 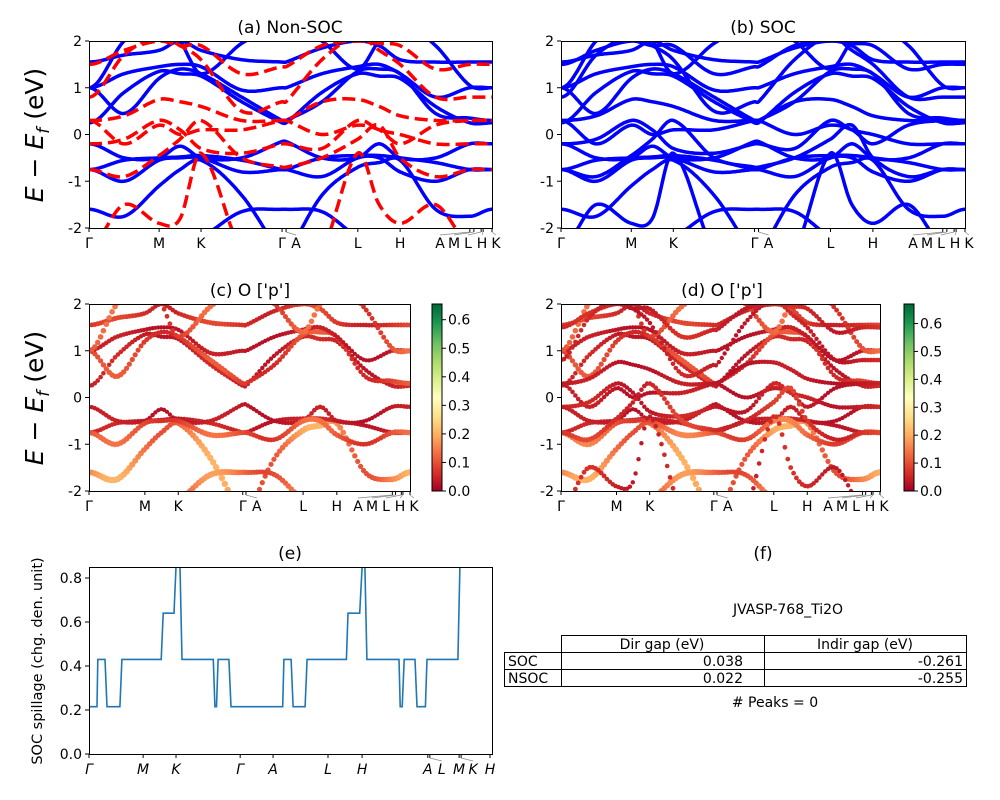 I want to click on ylabel-sub: f, so click(x=44, y=392).